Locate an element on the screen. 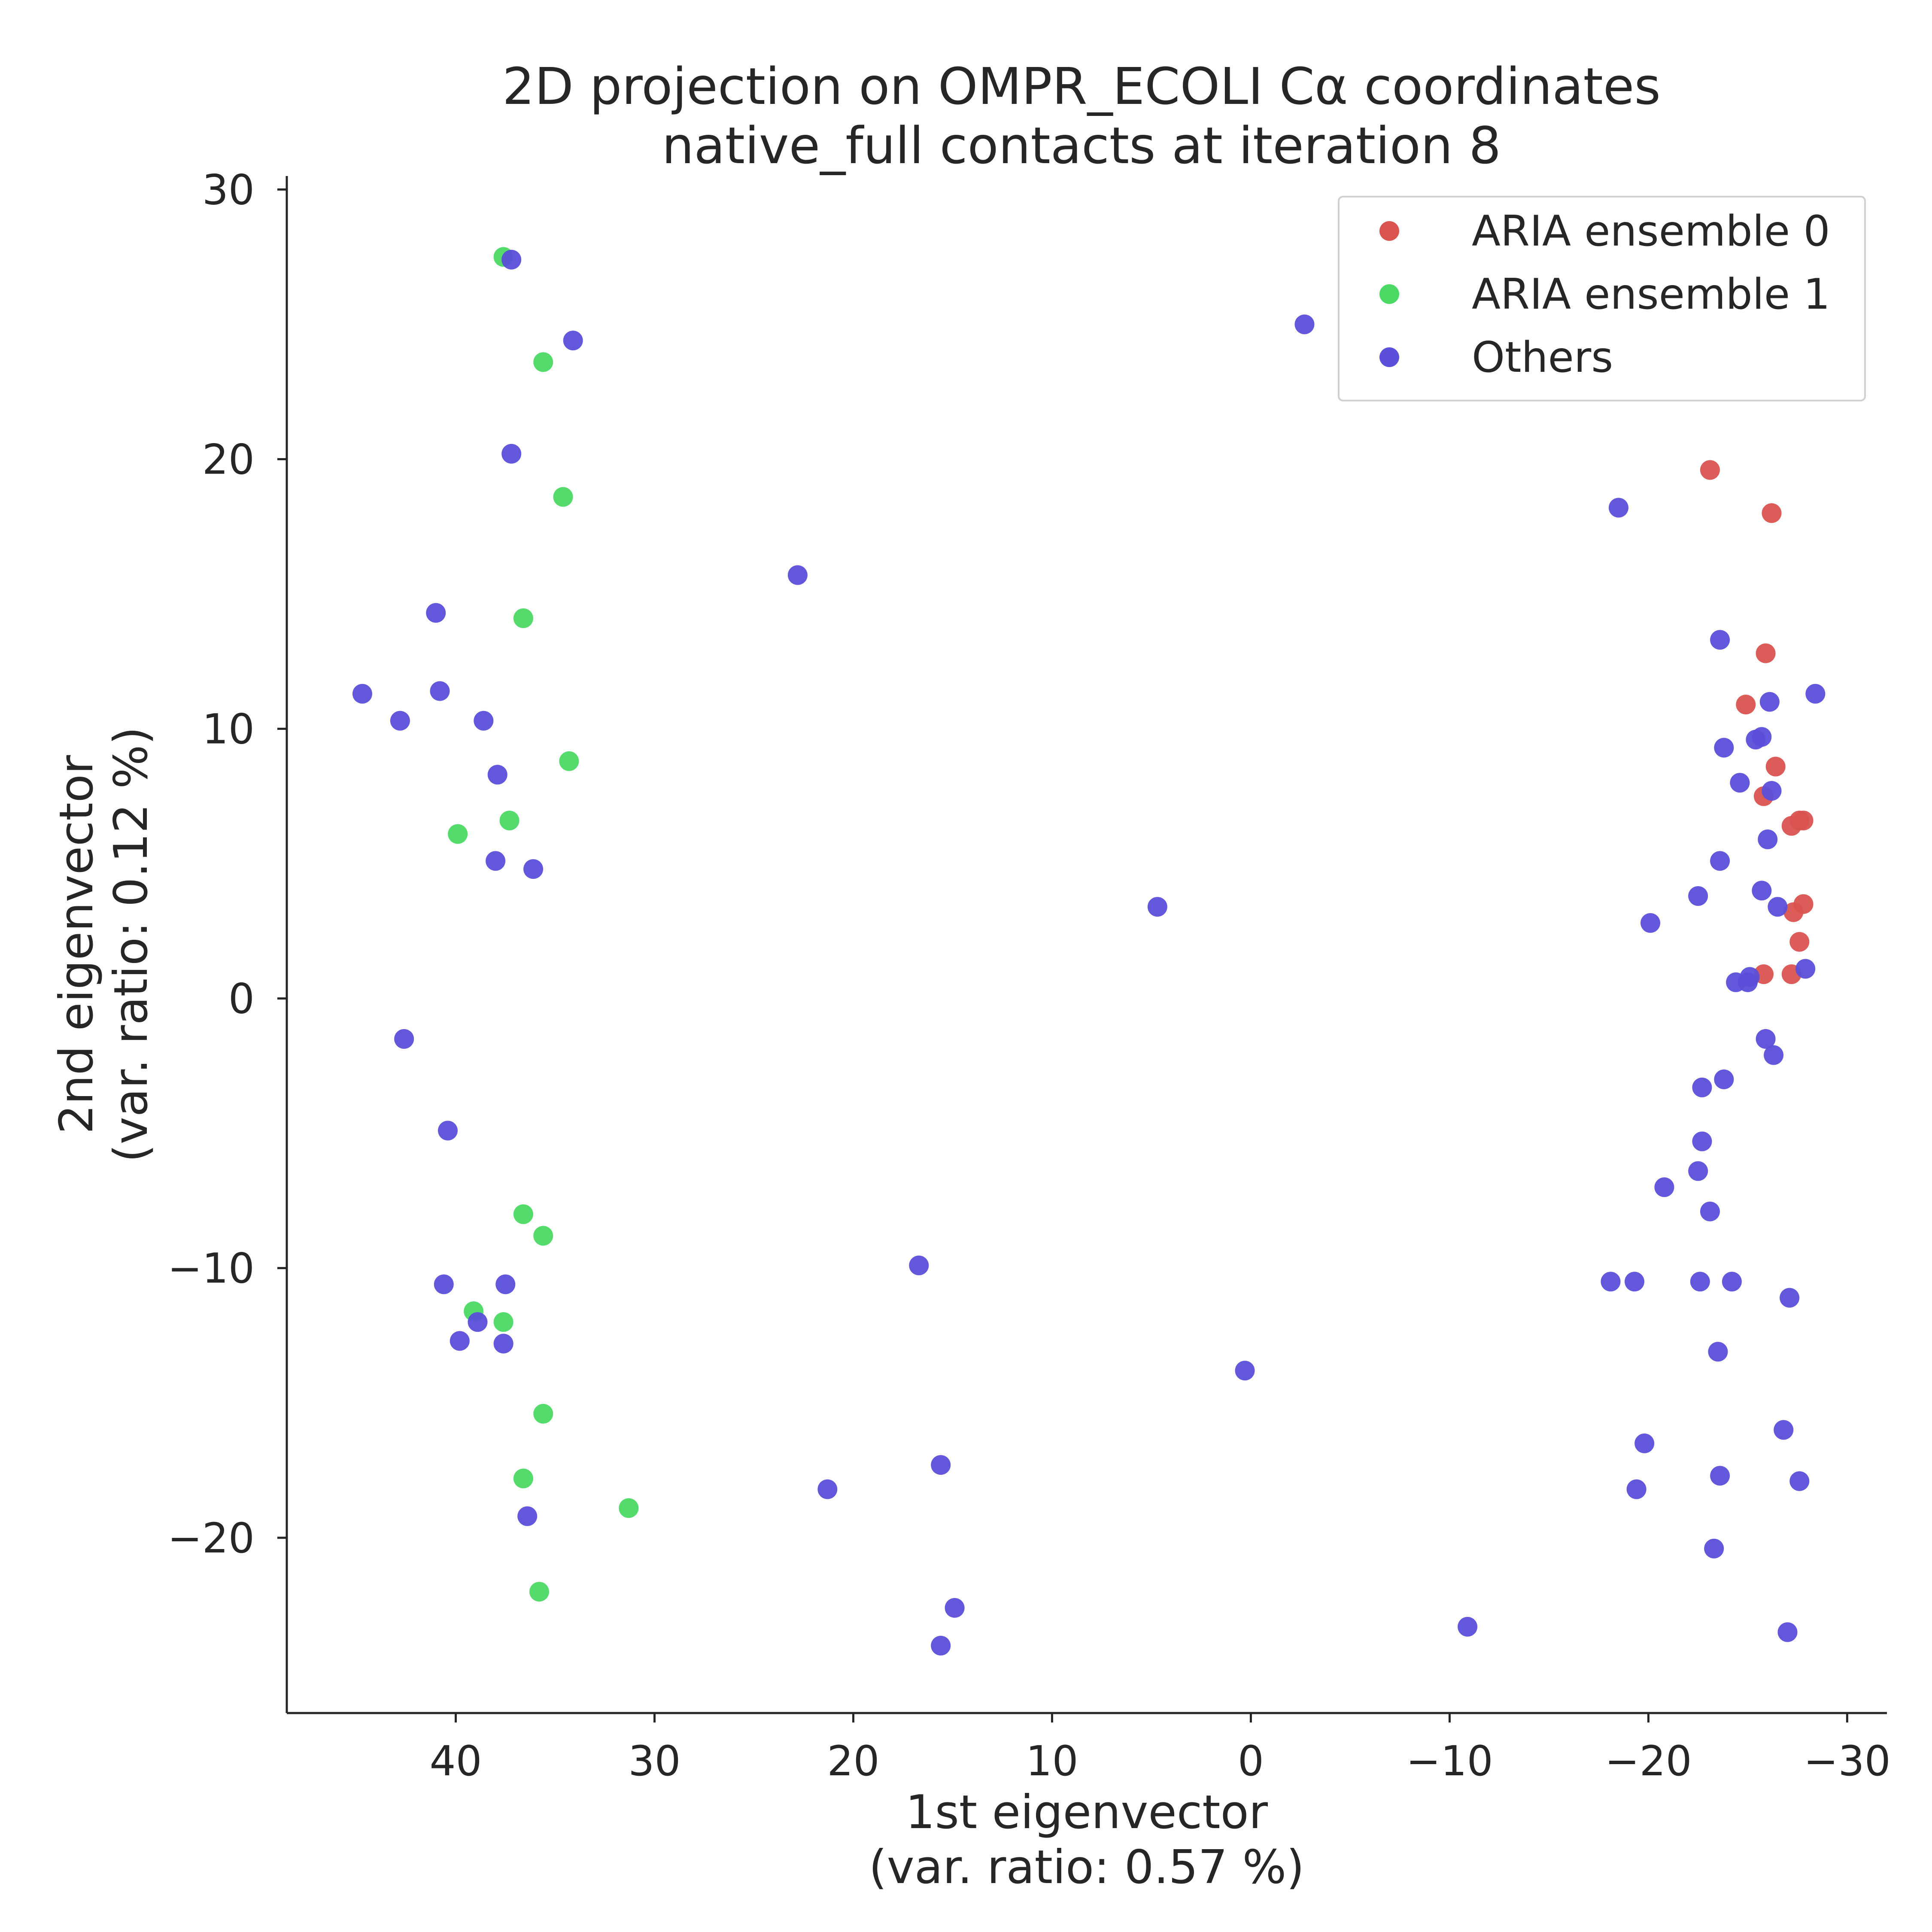  x-tick-label: 0 is located at coordinates (1251, 1761).